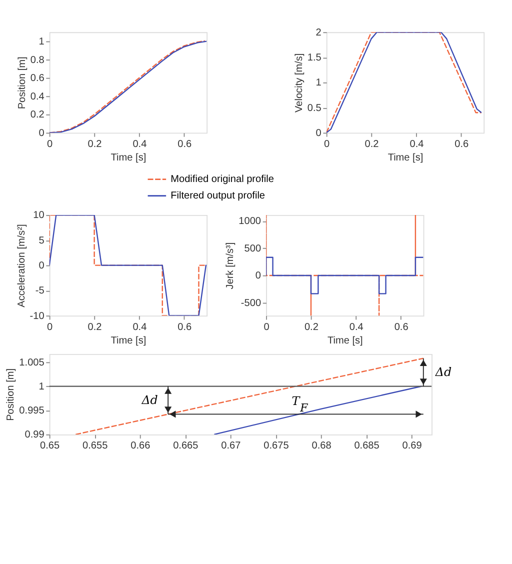 Image resolution: width=512 pixels, height=564 pixels. I want to click on x-tick-label: 0.66, so click(140, 446).